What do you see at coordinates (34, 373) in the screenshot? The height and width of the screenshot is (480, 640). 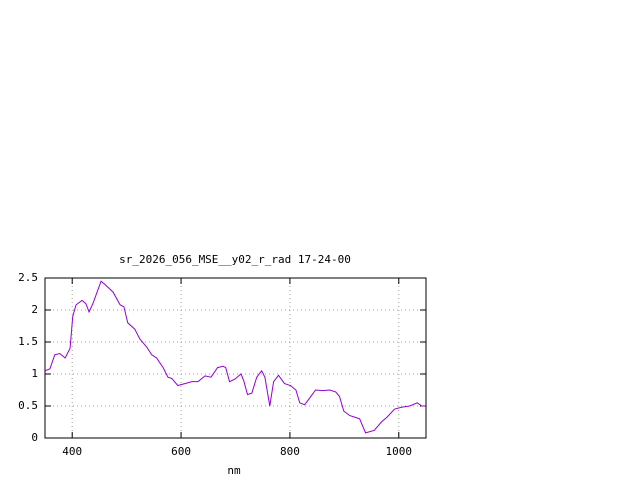 I see `y-tick-label: 1` at bounding box center [34, 373].